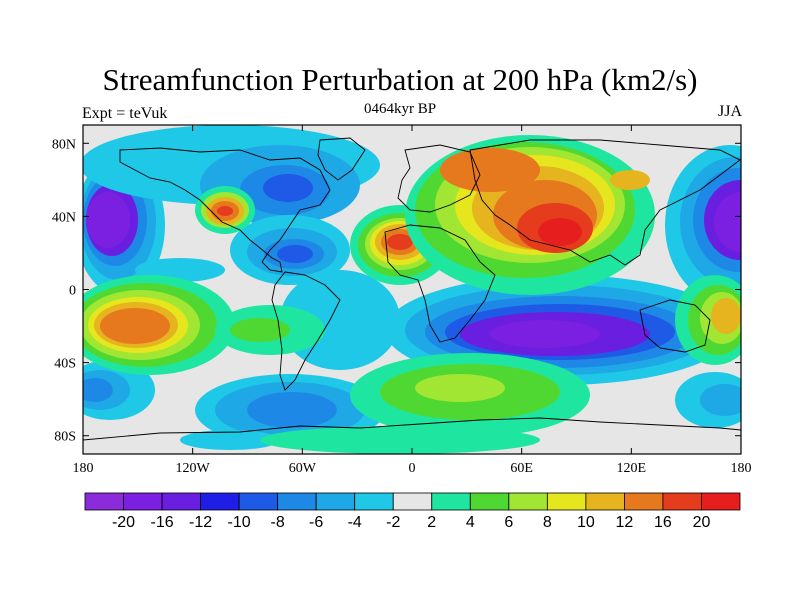 This screenshot has height=600, width=800. I want to click on europe-outline, so click(439, 178).